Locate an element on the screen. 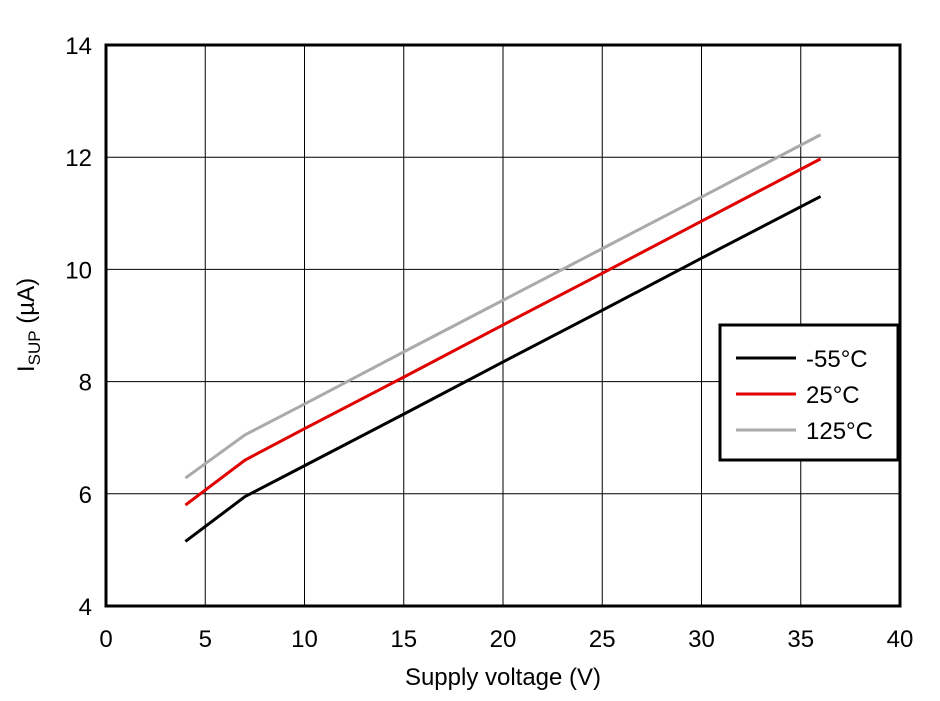  y-tick-label: 8 is located at coordinates (85, 383).